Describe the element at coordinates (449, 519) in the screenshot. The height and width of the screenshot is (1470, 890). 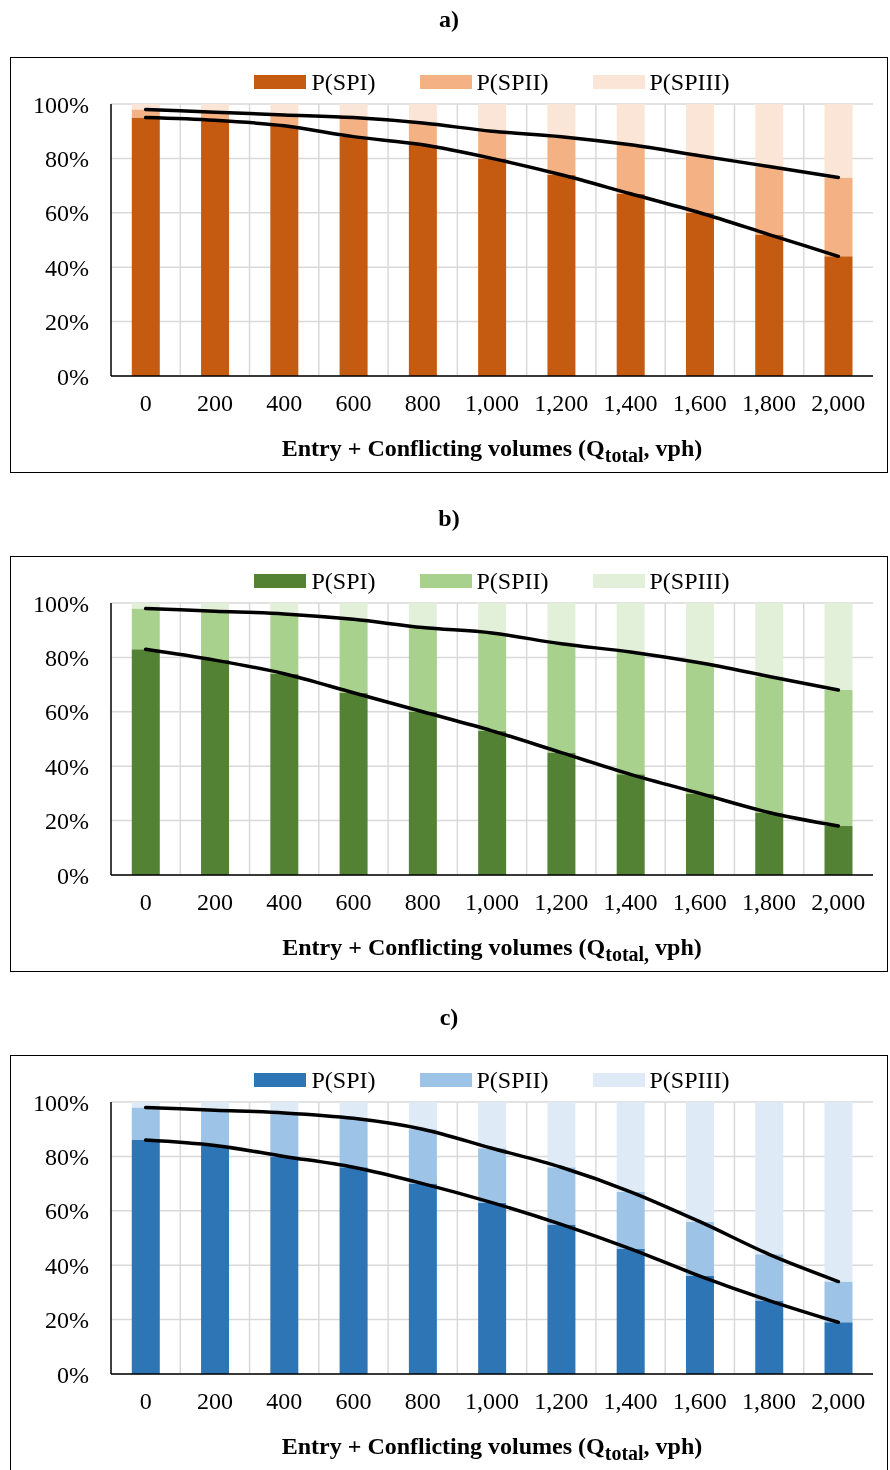
I see `chart-title: b)` at that location.